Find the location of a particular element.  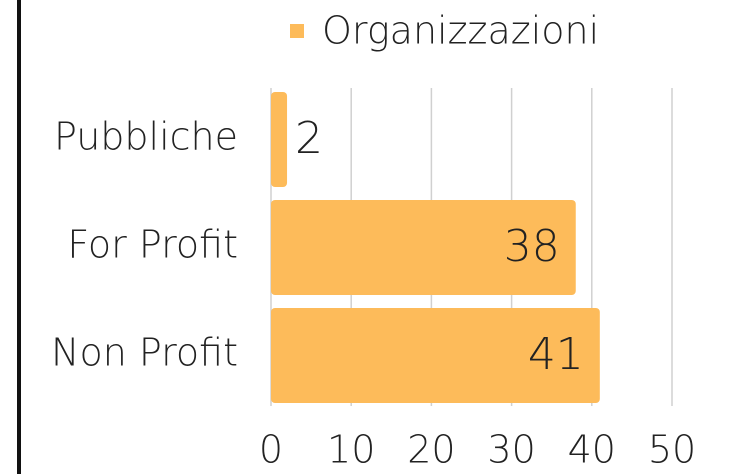

x-tick-label: 10 is located at coordinates (351, 450).